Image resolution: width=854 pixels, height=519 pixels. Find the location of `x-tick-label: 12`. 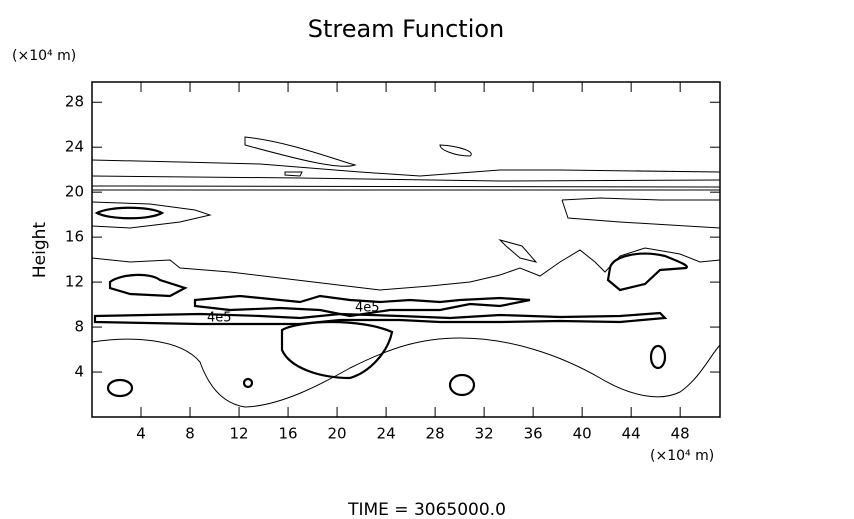

x-tick-label: 12 is located at coordinates (238, 434).